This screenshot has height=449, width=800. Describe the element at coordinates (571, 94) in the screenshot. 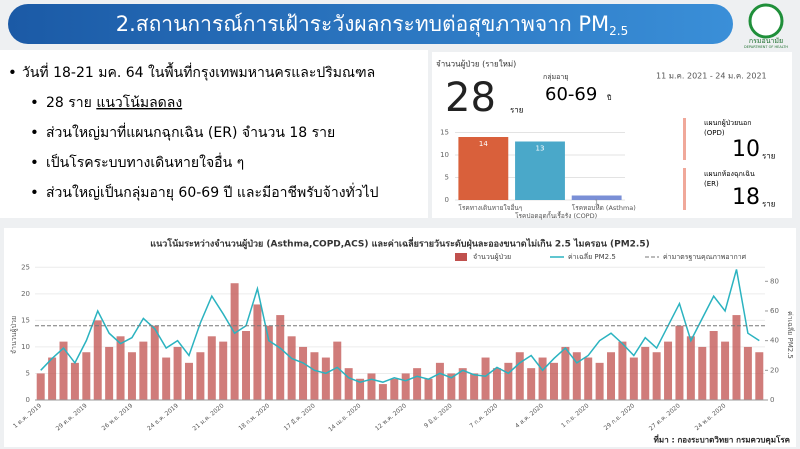

I see `age-value: 60-69` at that location.